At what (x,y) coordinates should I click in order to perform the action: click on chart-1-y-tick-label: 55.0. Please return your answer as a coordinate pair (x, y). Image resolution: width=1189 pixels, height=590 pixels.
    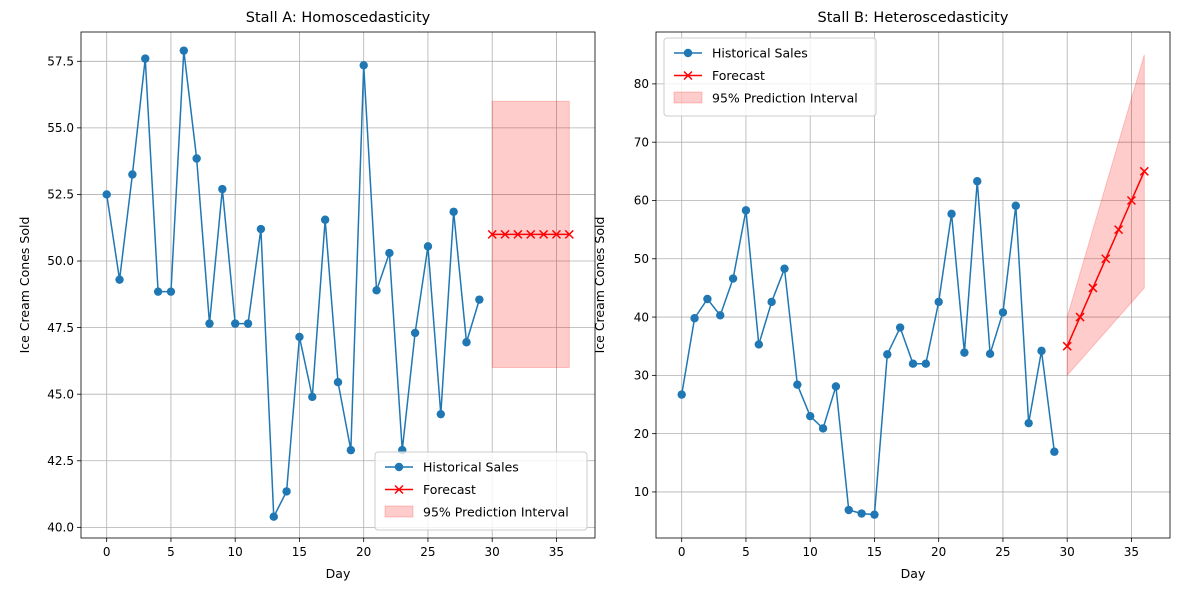
    Looking at the image, I should click on (60, 128).